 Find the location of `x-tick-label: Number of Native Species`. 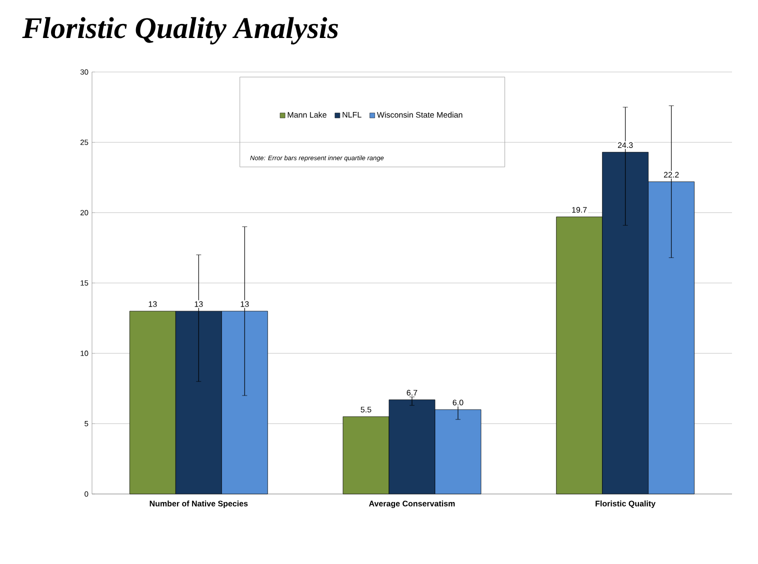

x-tick-label: Number of Native Species is located at coordinates (199, 504).